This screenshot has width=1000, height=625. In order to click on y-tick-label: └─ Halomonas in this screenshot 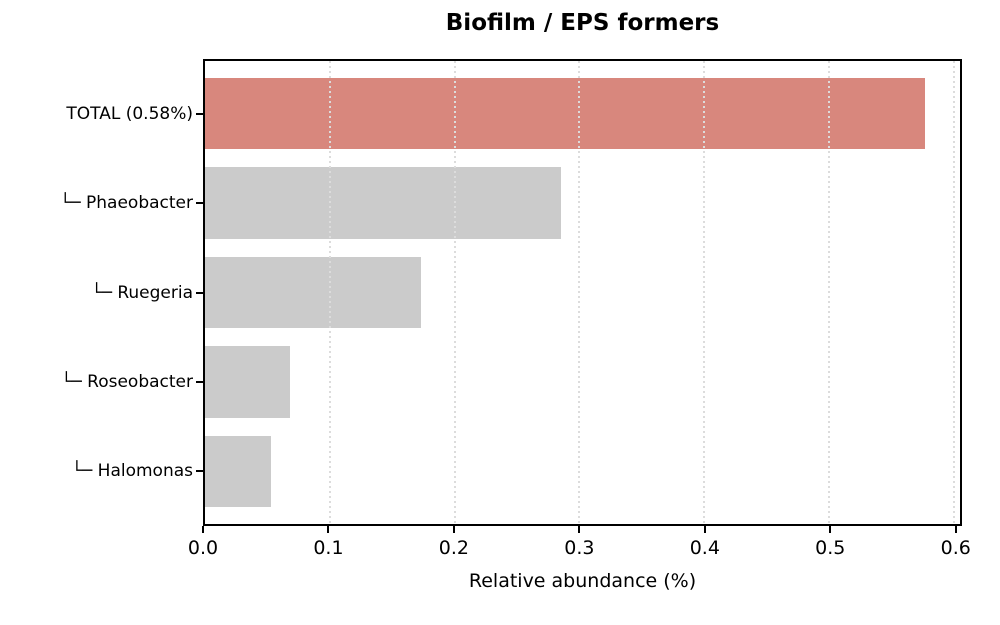, I will do `click(132, 471)`.